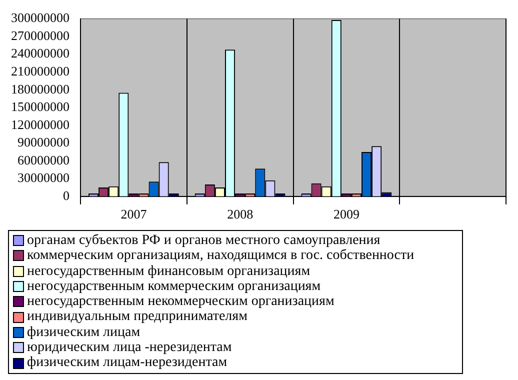  I want to click on y-tick-label: 240000000, so click(40, 53).